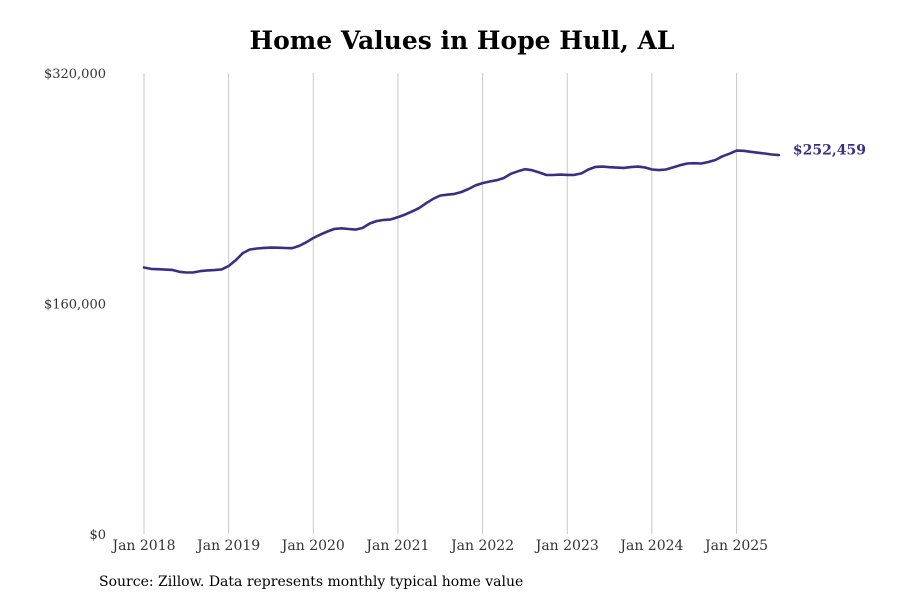 The width and height of the screenshot is (900, 600). What do you see at coordinates (396, 546) in the screenshot?
I see `x-tick-label: Jan 2021` at bounding box center [396, 546].